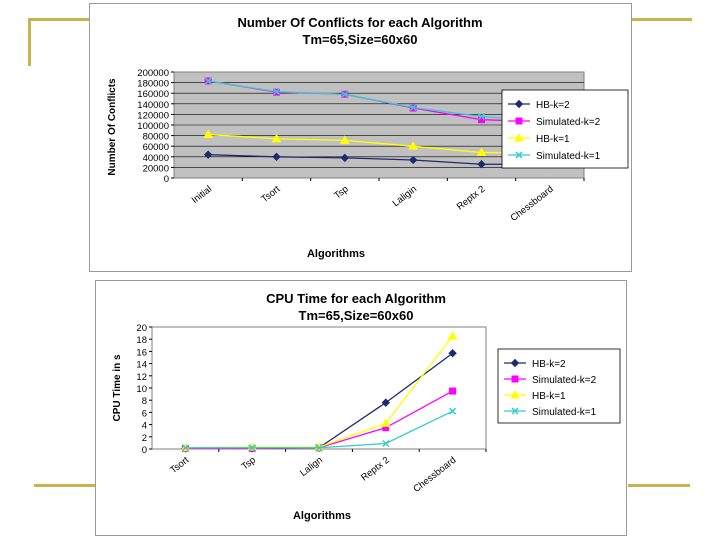  Describe the element at coordinates (141, 389) in the screenshot. I see `y-tick-label: 10` at that location.